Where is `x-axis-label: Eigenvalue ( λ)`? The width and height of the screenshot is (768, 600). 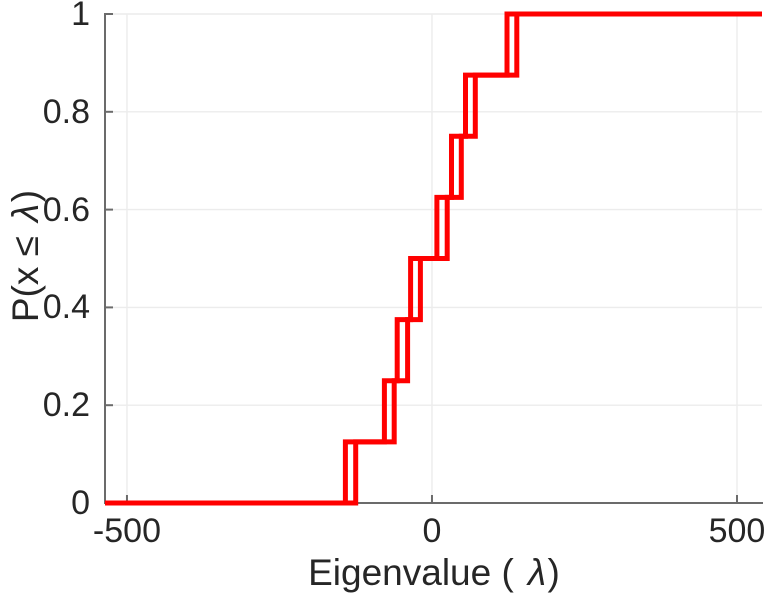 x-axis-label: Eigenvalue ( λ) is located at coordinates (434, 573).